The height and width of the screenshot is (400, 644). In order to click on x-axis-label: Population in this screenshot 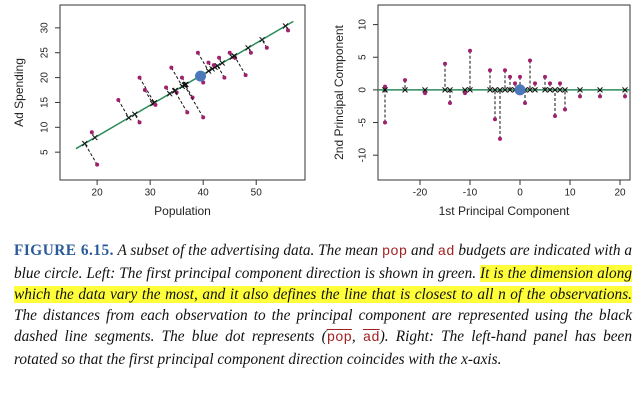, I will do `click(182, 211)`.